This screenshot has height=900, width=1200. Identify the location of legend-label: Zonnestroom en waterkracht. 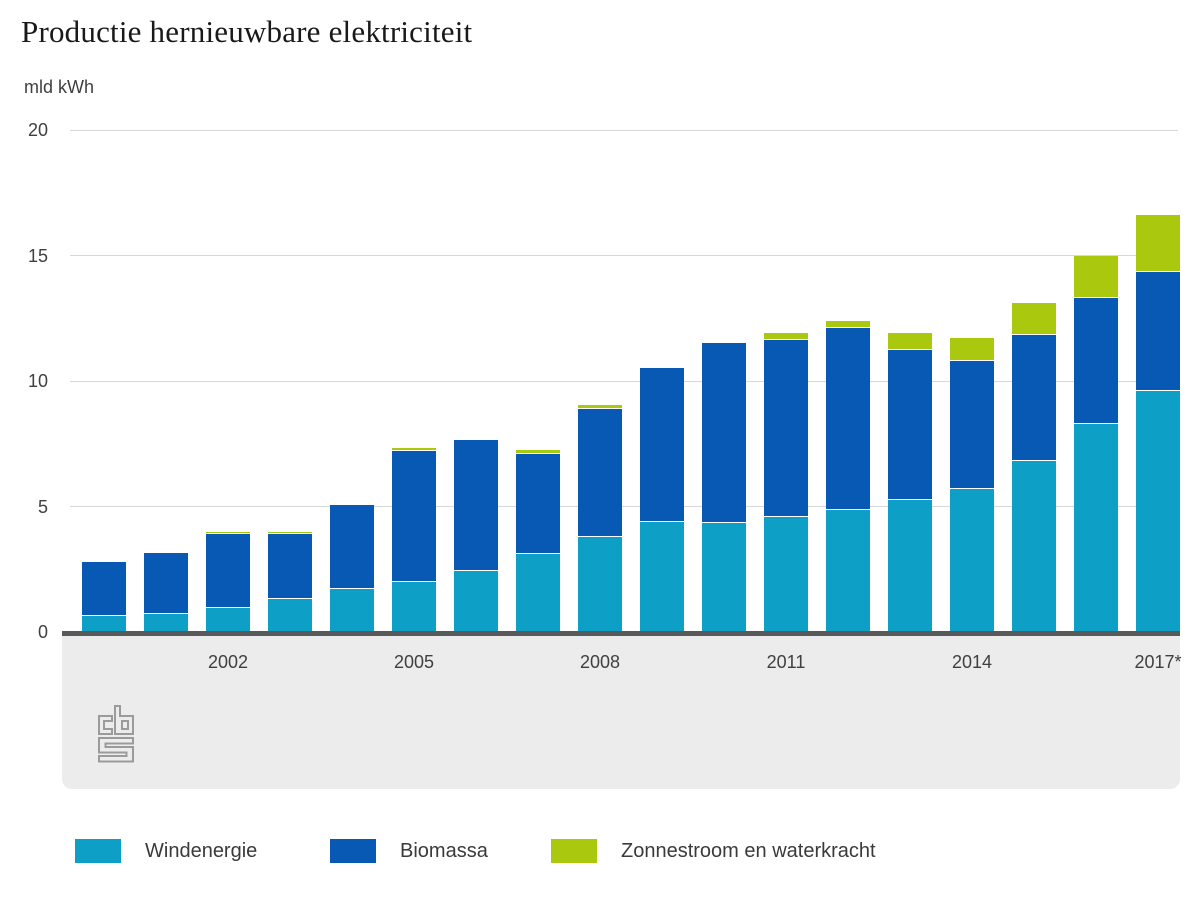
(748, 850).